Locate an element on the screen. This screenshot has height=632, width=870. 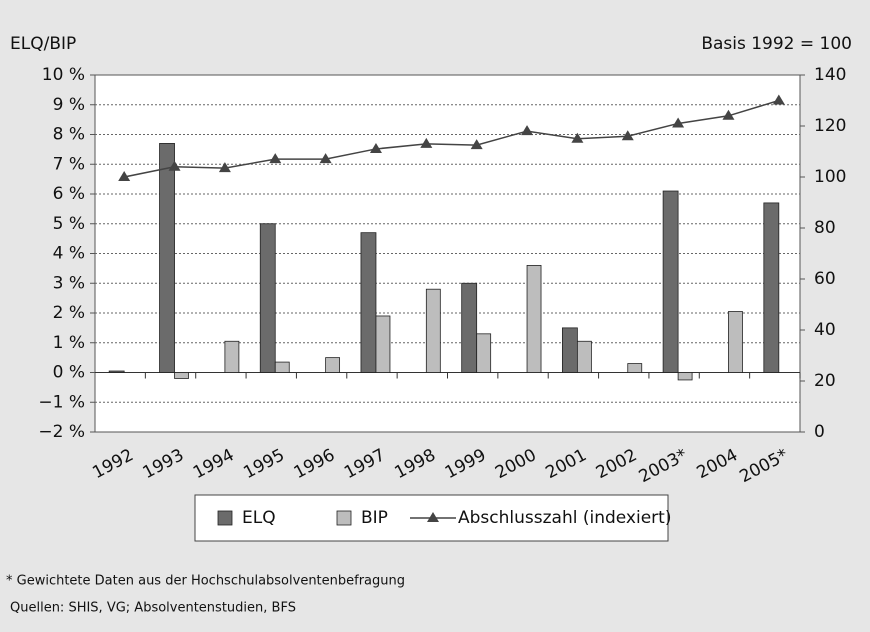
y-tick-label: 5 % is located at coordinates (69, 224).